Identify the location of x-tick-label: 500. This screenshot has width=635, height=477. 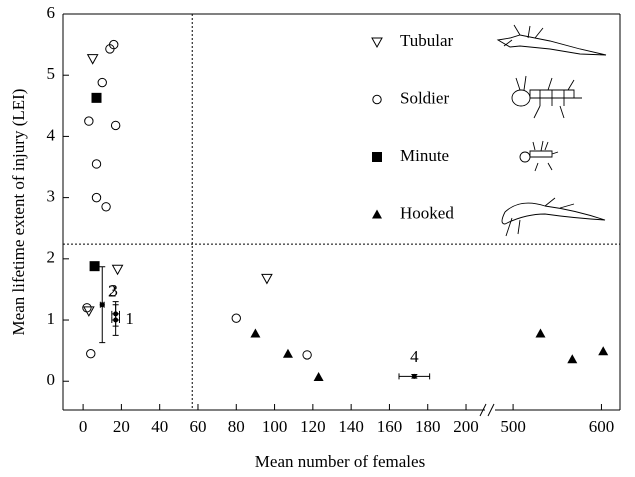
(513, 426).